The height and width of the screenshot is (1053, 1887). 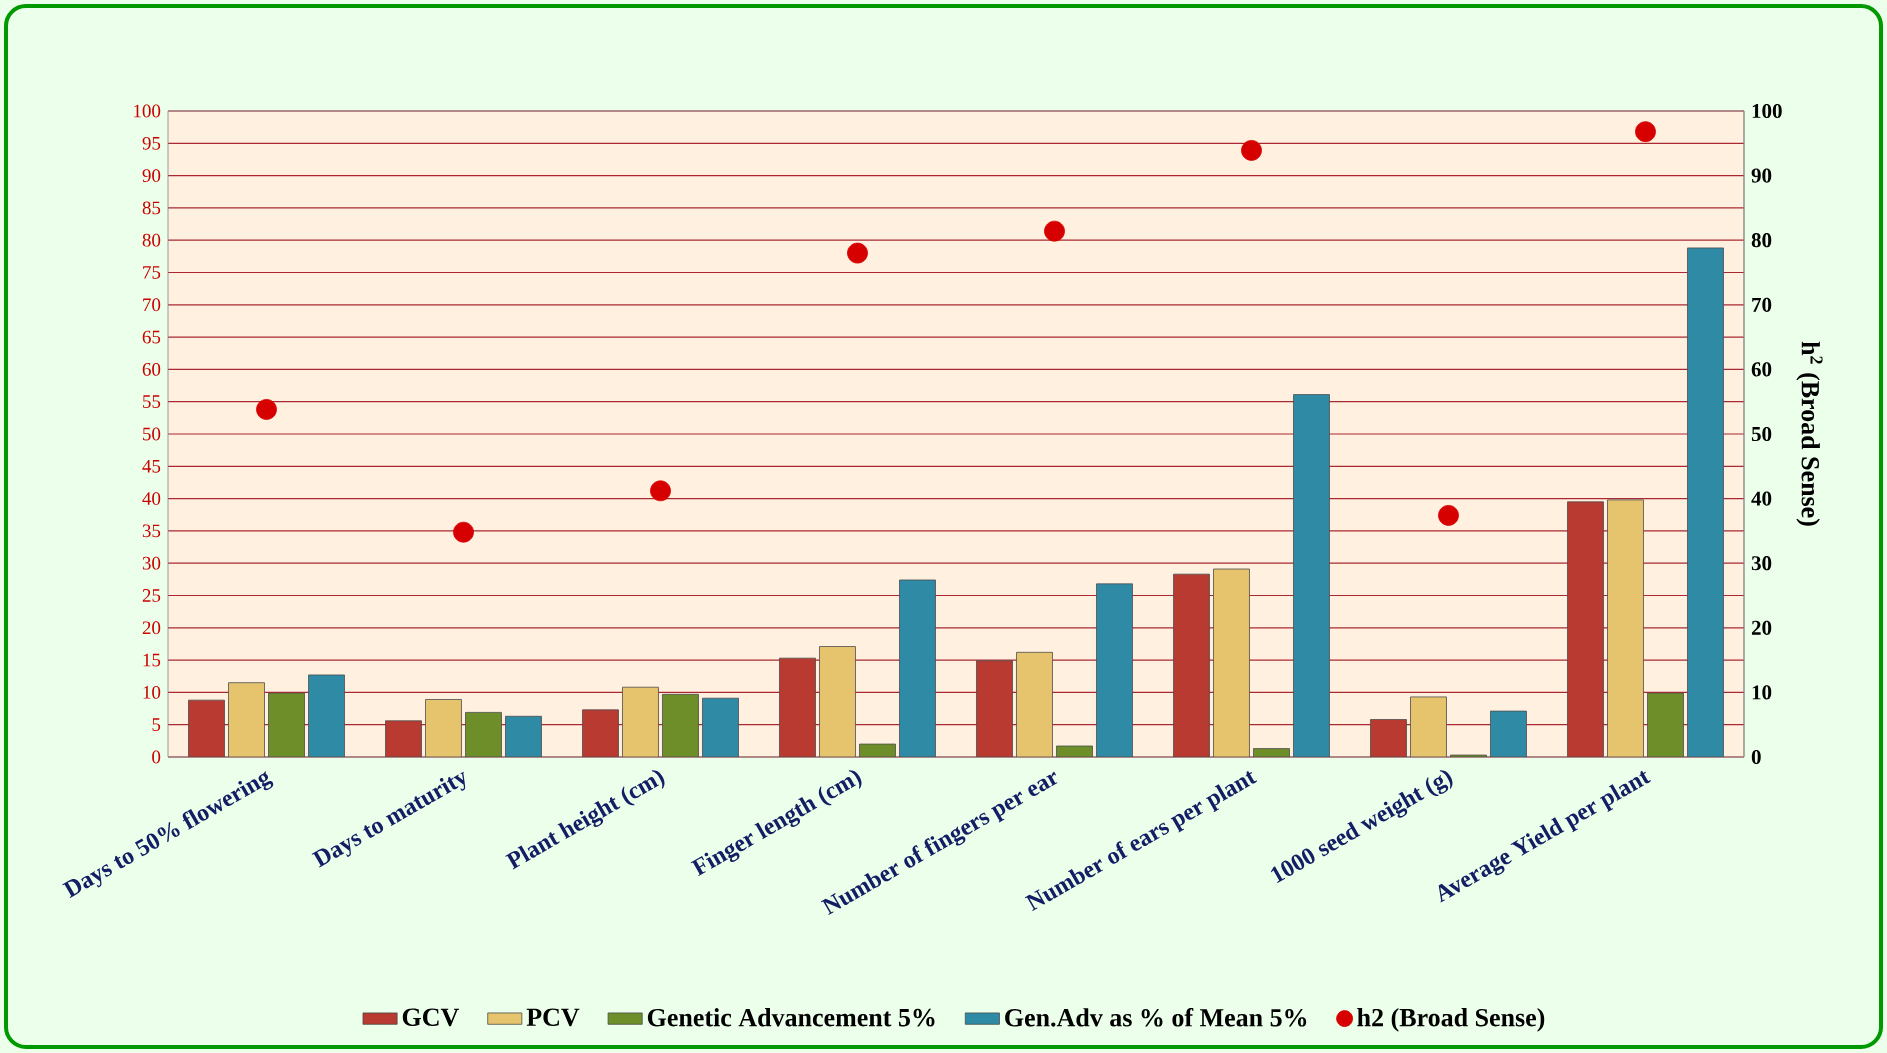 What do you see at coordinates (1761, 175) in the screenshot?
I see `y2-tick-label: 90` at bounding box center [1761, 175].